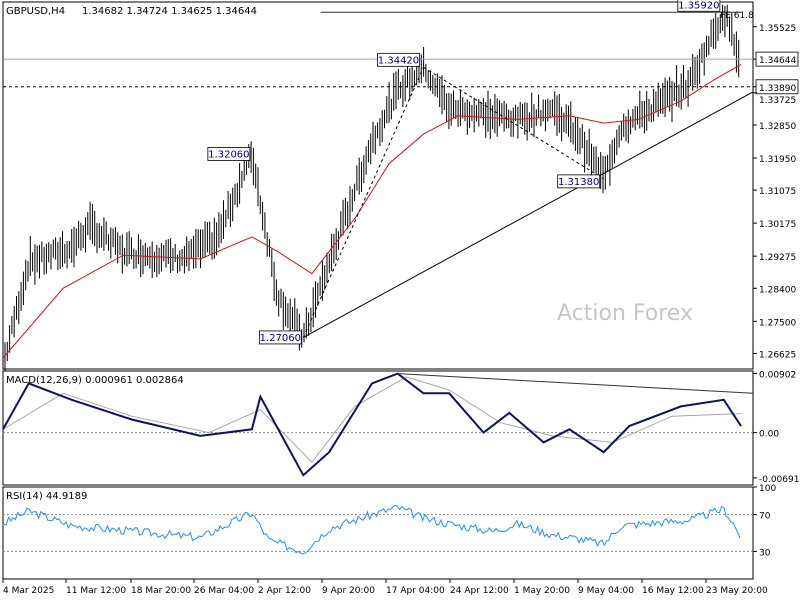  I want to click on x-tick-label: 9 Apr 20:00, so click(348, 591).